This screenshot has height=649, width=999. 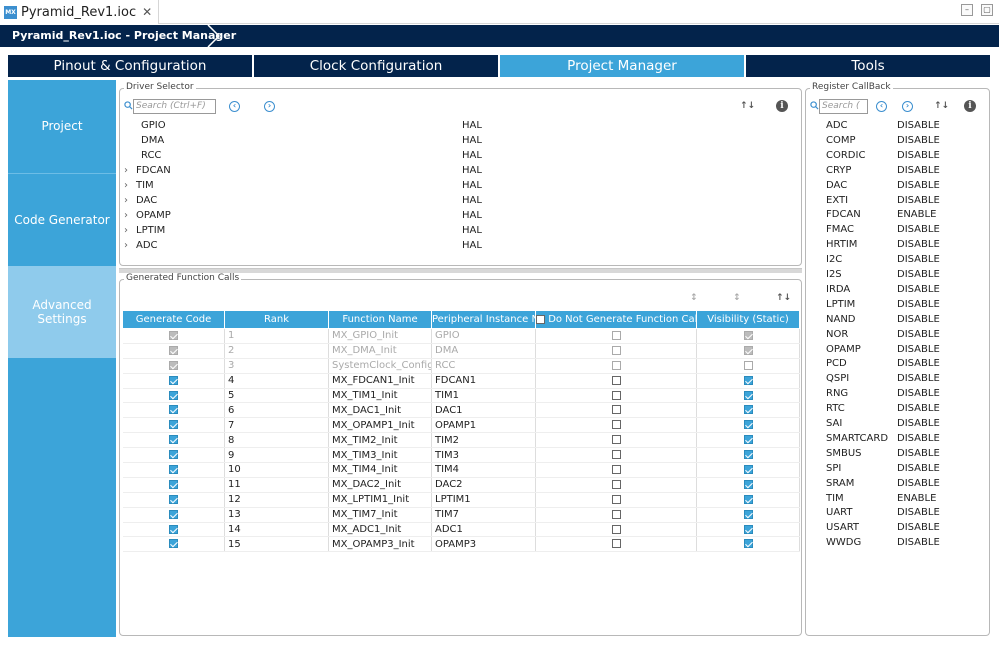 I want to click on col-generate-code: Generate Code, so click(x=173, y=319).